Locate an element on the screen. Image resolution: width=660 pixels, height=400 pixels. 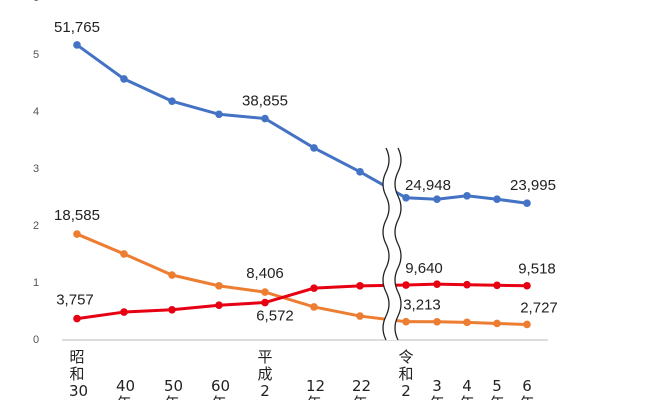
y-tick-label: 6 is located at coordinates (36, 2).